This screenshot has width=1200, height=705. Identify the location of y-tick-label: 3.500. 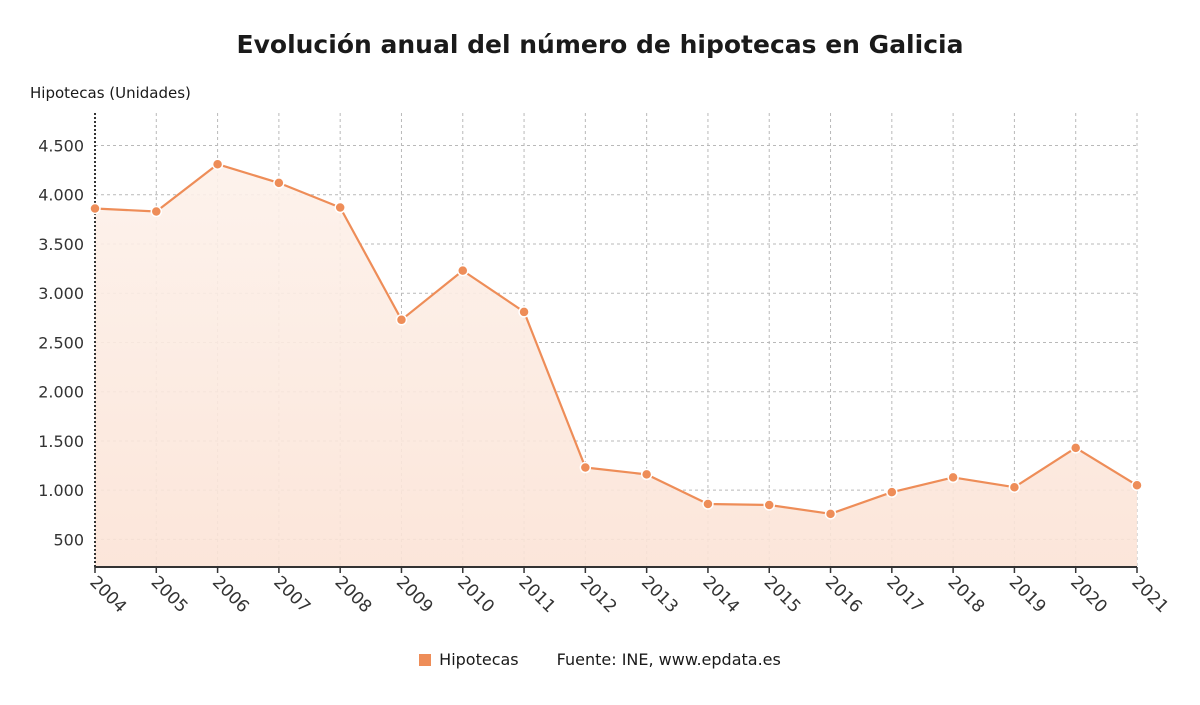
(61, 244).